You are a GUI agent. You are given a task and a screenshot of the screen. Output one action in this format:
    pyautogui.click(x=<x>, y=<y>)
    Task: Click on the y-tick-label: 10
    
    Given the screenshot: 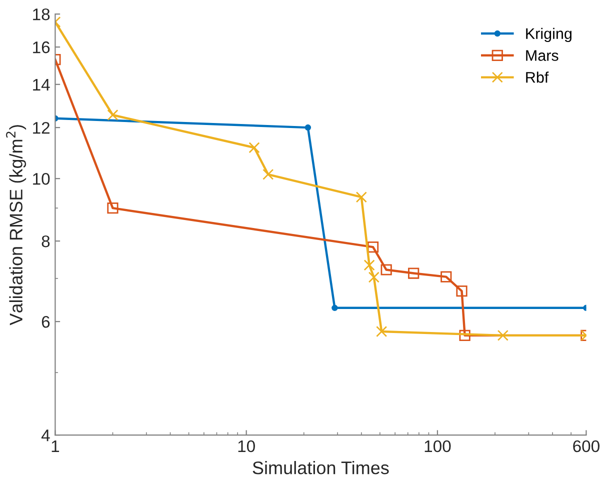 What is the action you would take?
    pyautogui.click(x=41, y=178)
    